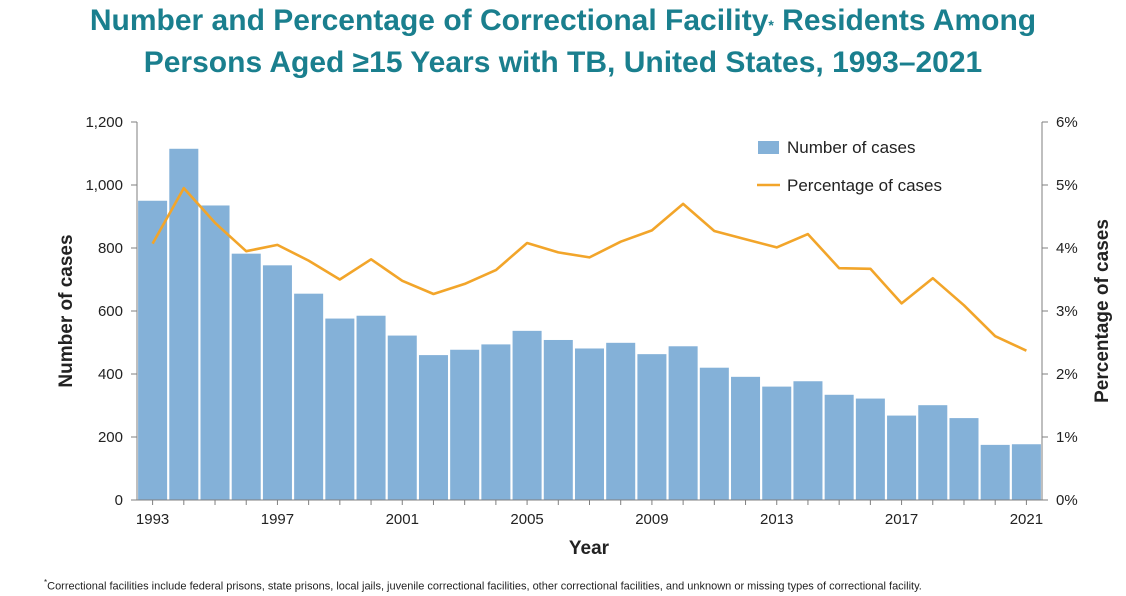 The image size is (1126, 596). Describe the element at coordinates (527, 415) in the screenshot. I see `bar-2005` at that location.